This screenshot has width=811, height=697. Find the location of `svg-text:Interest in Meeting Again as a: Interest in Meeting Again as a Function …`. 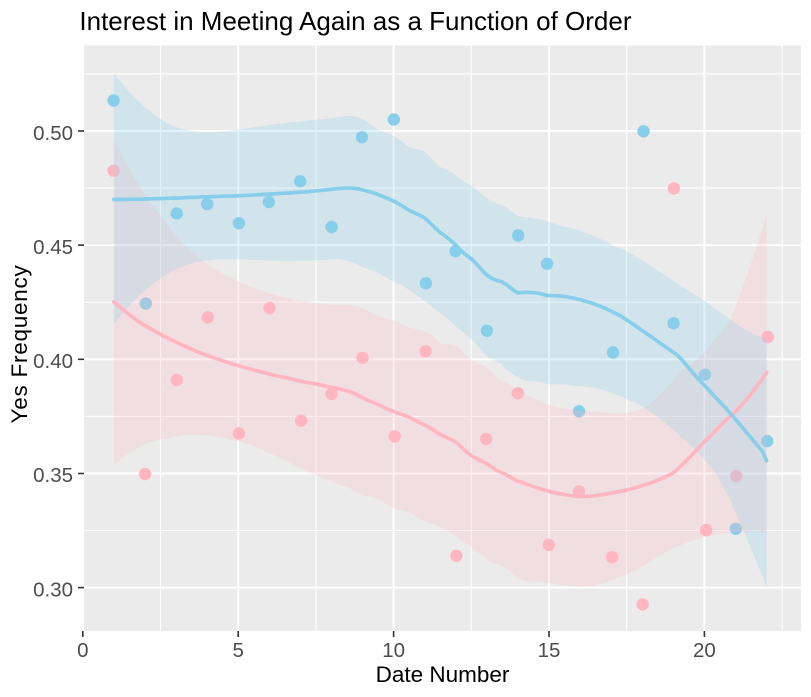

svg-text:Interest in Meeting Again as a: Interest in Meeting Again as a Function … is located at coordinates (355, 21).